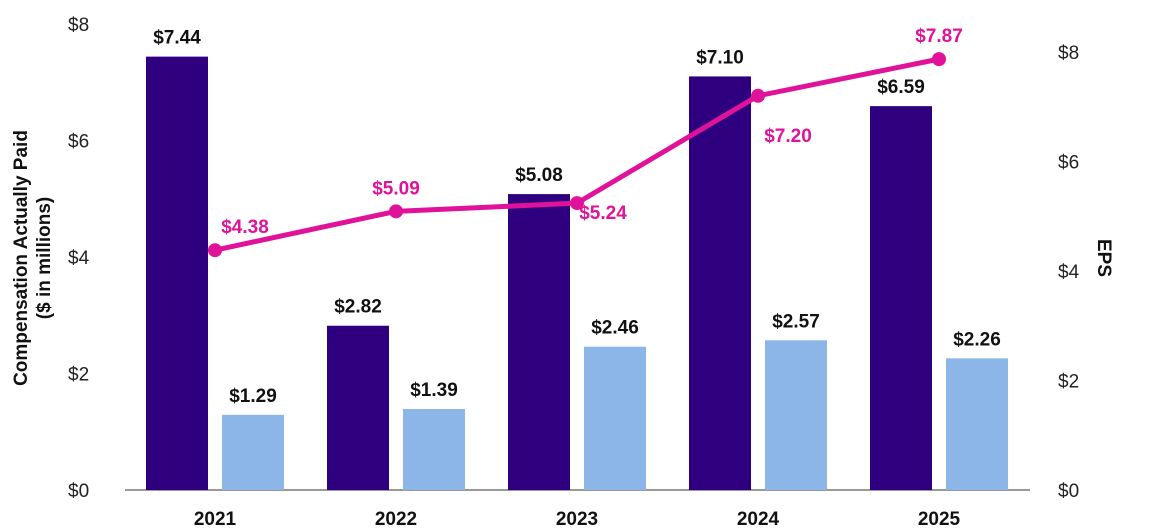 The height and width of the screenshot is (528, 1152). Describe the element at coordinates (796, 415) in the screenshot. I see `bar-light-2024` at that location.